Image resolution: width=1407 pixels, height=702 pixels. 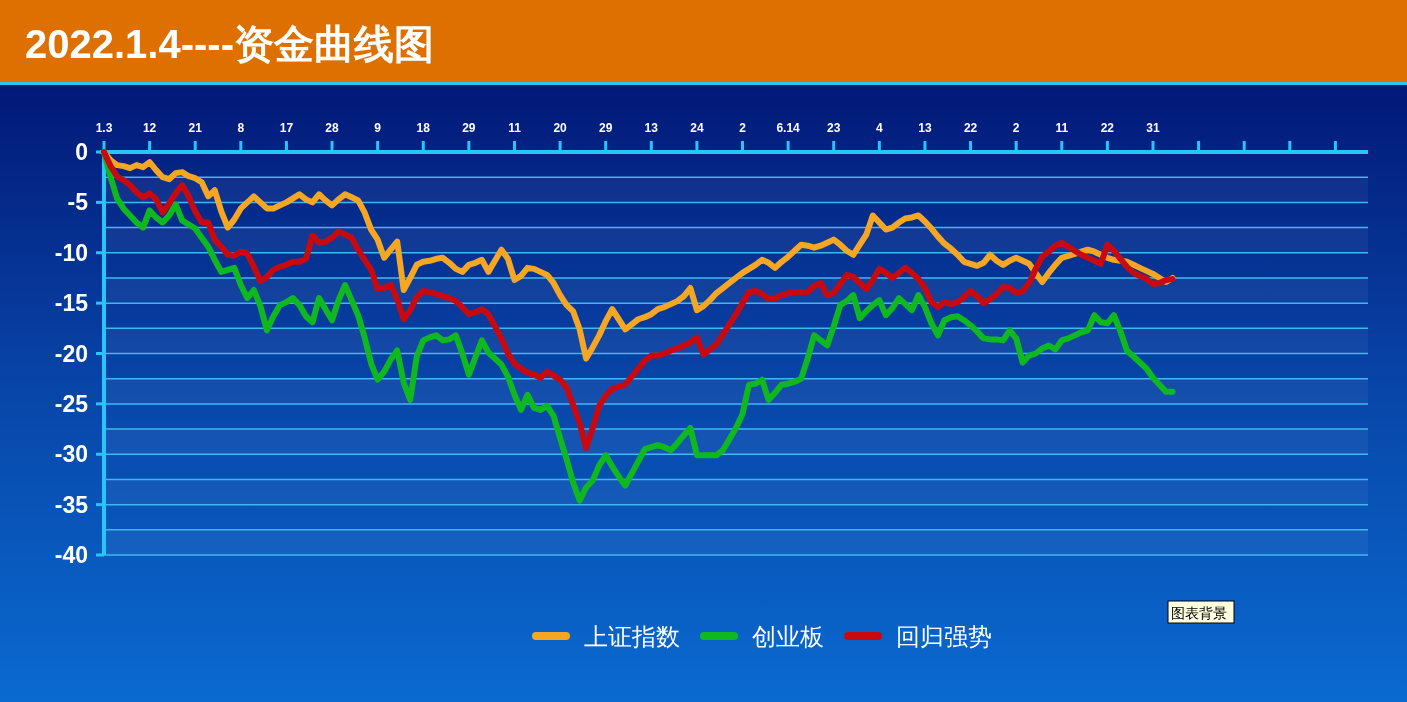 What do you see at coordinates (560, 128) in the screenshot?
I see `x-tick-label: 20` at bounding box center [560, 128].